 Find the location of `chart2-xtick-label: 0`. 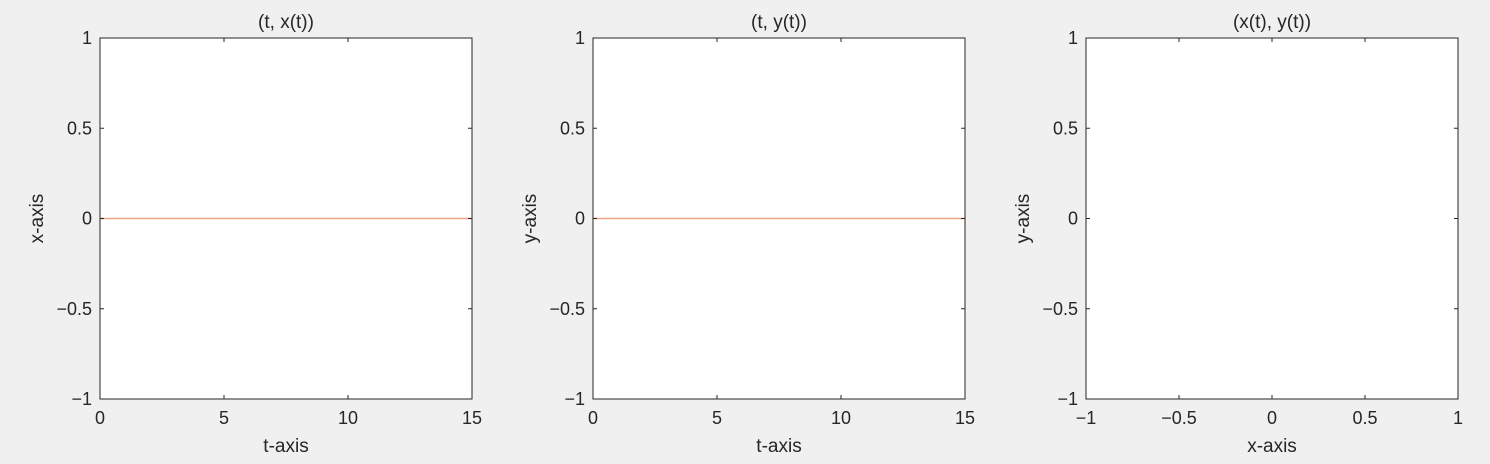

chart2-xtick-label: 0 is located at coordinates (593, 418).